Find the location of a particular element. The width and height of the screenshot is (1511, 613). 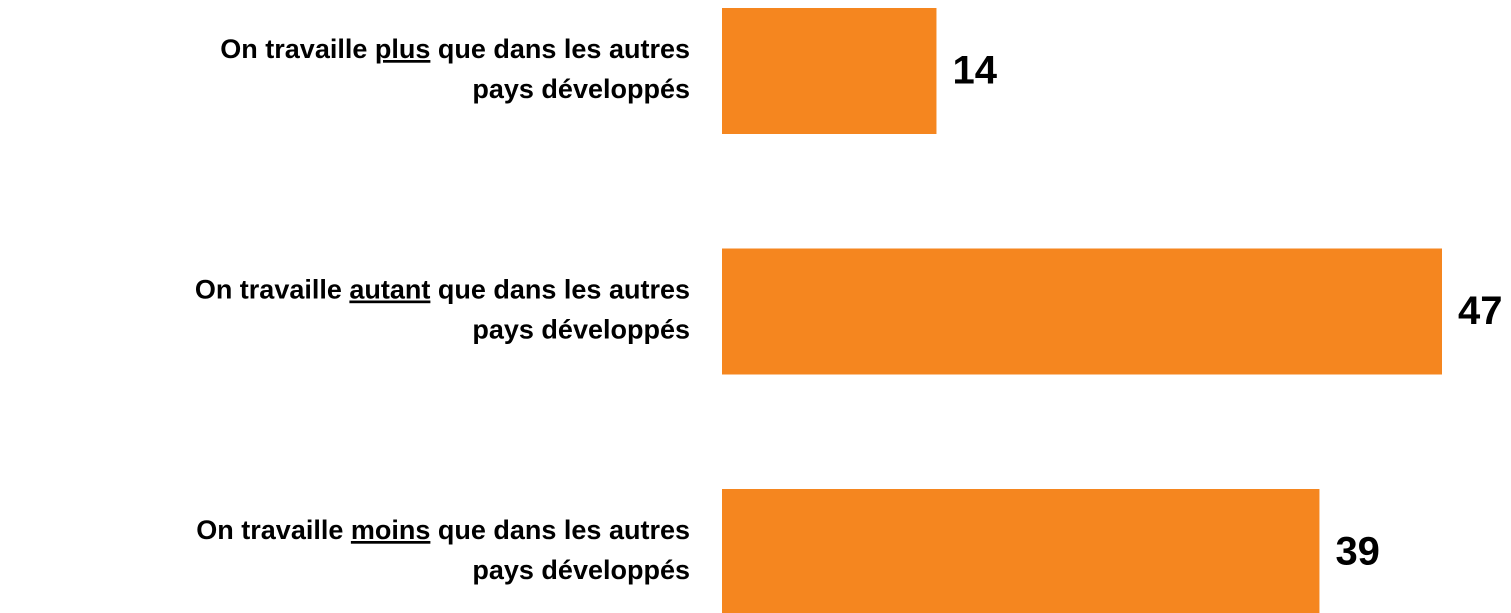

category-label: On travaille plus que dans les autres is located at coordinates (455, 49).